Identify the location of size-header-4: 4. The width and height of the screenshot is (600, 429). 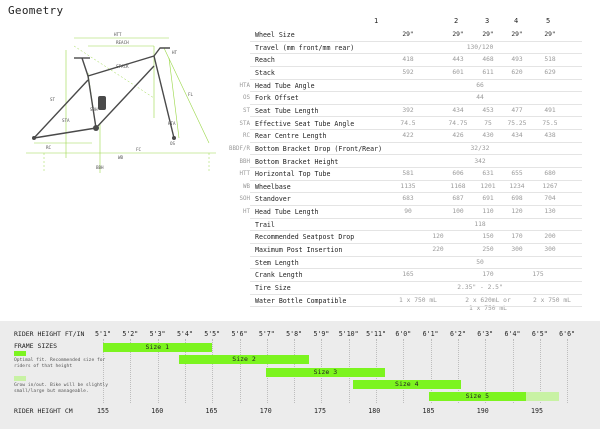
(516, 21).